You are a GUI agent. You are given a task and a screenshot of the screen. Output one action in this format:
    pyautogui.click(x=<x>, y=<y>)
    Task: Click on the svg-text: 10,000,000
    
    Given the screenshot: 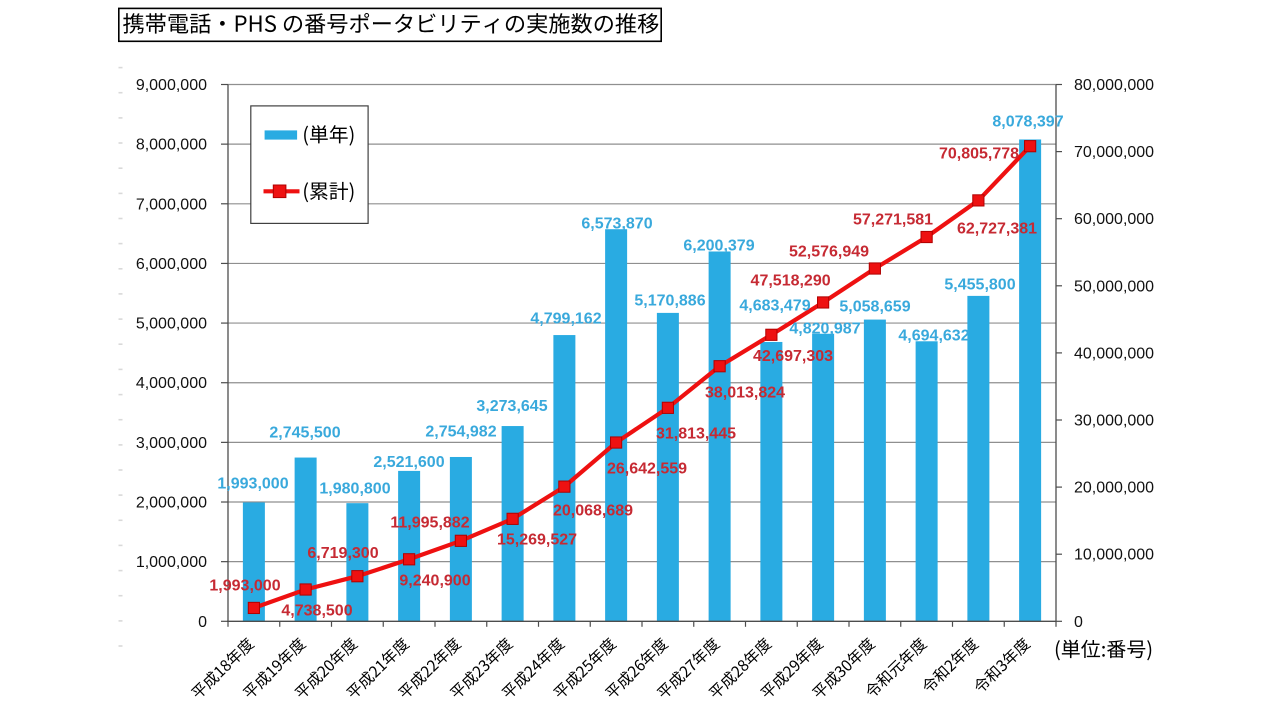 What is the action you would take?
    pyautogui.click(x=1114, y=555)
    